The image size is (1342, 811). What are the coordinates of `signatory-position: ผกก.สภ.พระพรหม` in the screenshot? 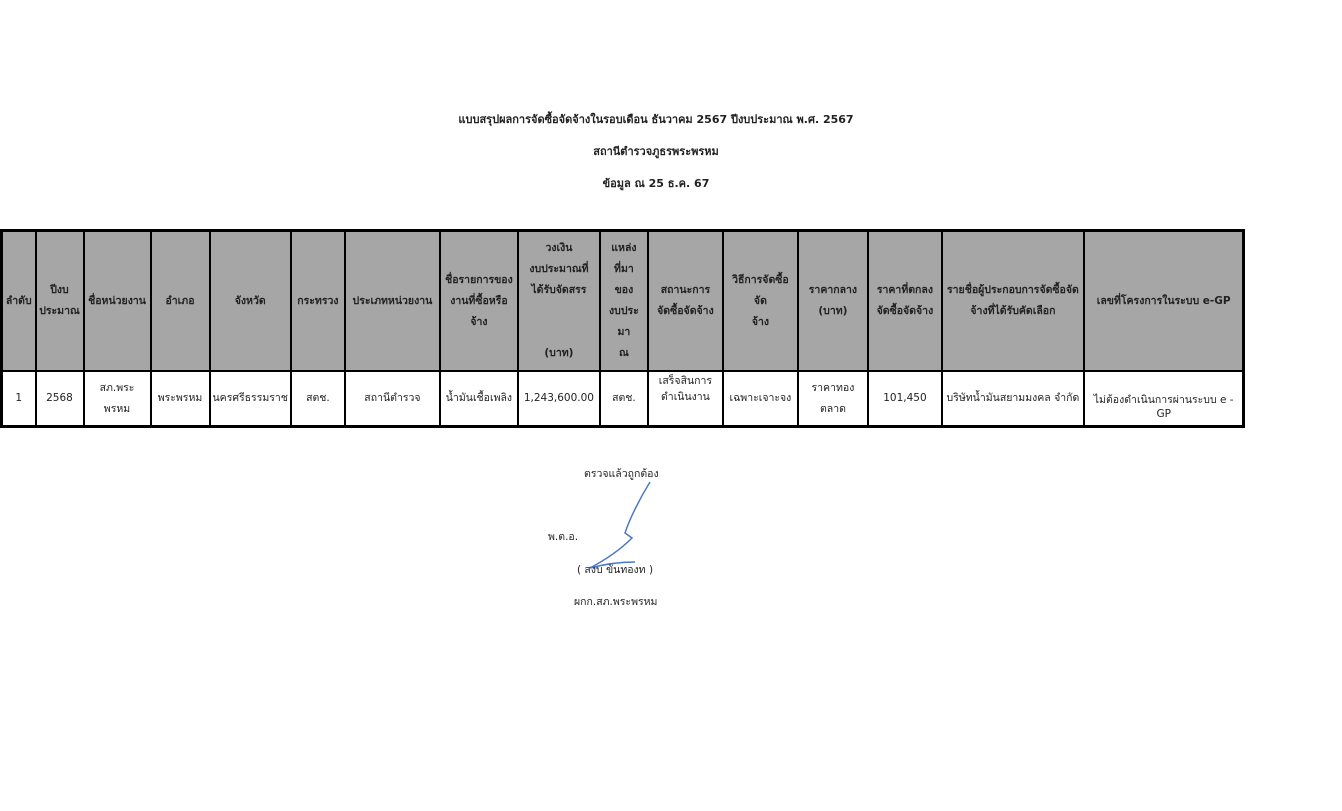 It's located at (616, 602).